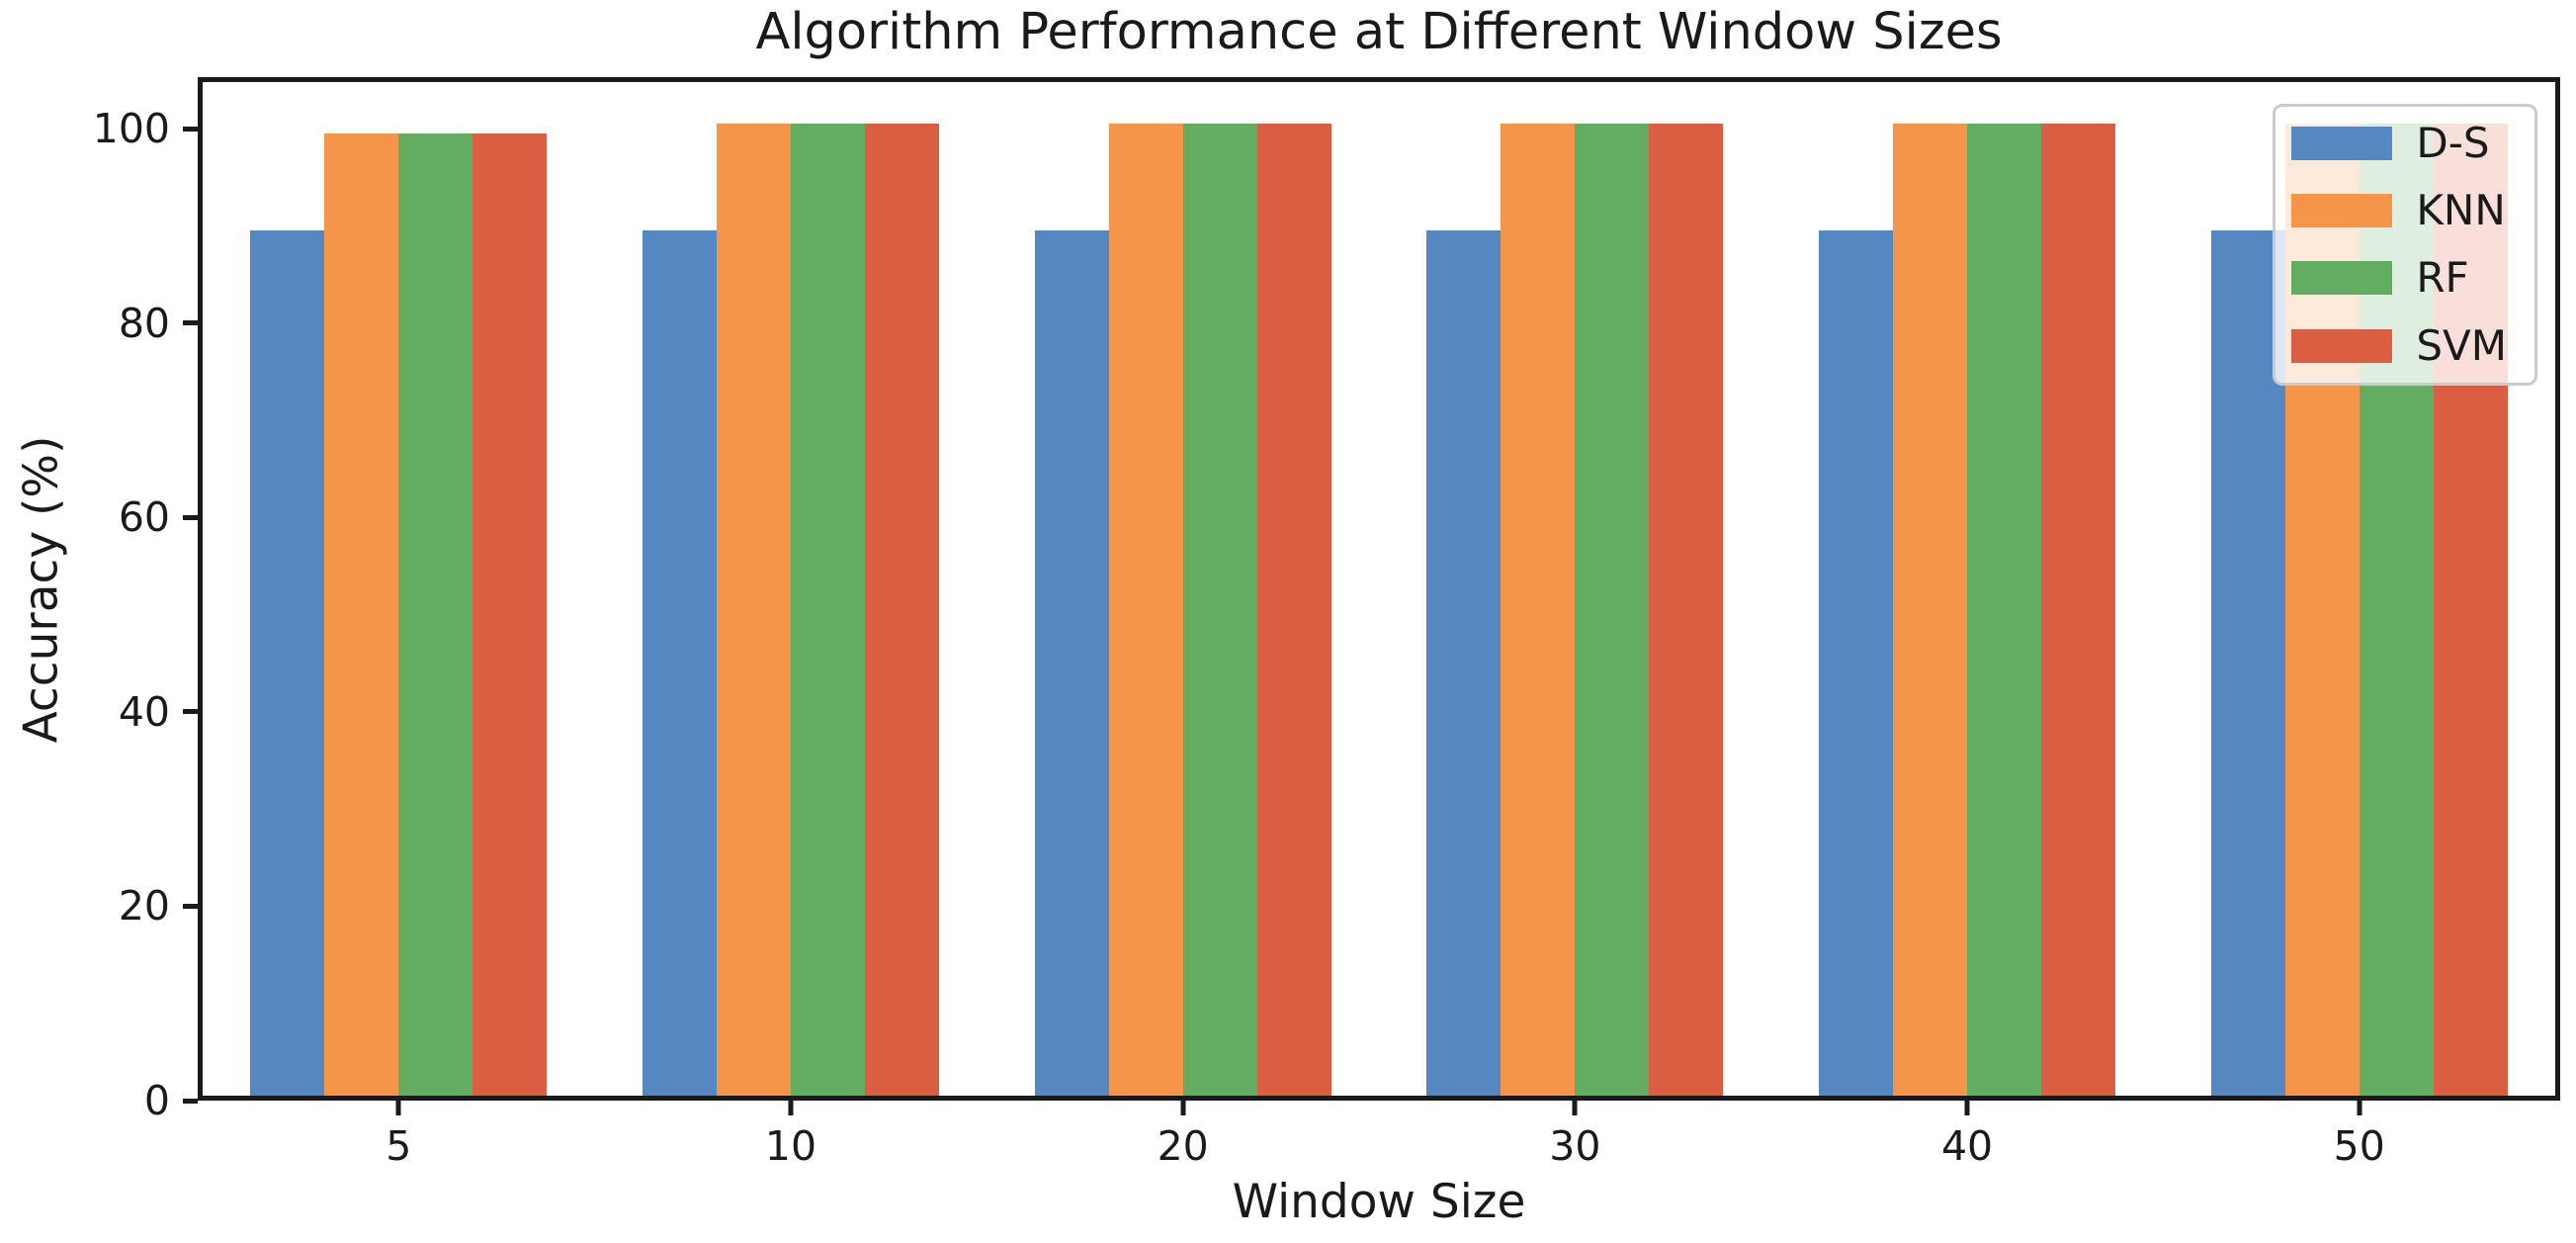 The width and height of the screenshot is (2576, 1243). What do you see at coordinates (2442, 278) in the screenshot?
I see `legend-label: RF` at bounding box center [2442, 278].